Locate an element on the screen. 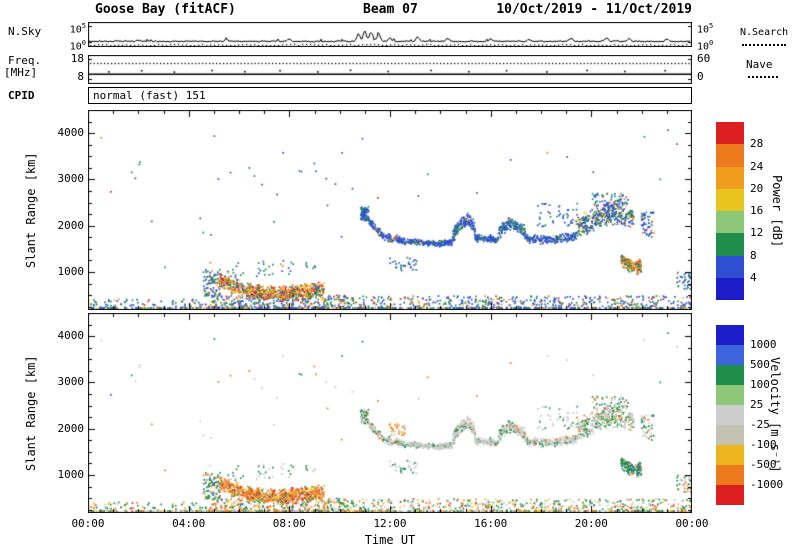 This screenshot has height=554, width=800. search-noise-legend-label: N.Search is located at coordinates (764, 32).